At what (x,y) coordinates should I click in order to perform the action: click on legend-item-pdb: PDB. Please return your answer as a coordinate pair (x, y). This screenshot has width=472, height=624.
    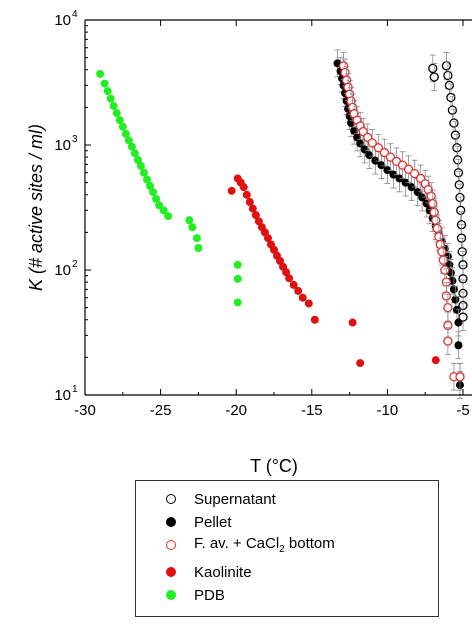
    Looking at the image, I should click on (185, 595).